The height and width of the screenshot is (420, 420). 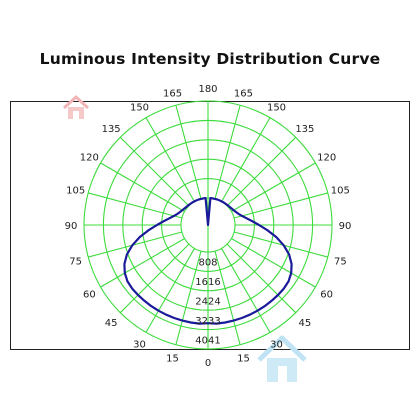 What do you see at coordinates (326, 158) in the screenshot?
I see `angle-label-right: 120` at bounding box center [326, 158].